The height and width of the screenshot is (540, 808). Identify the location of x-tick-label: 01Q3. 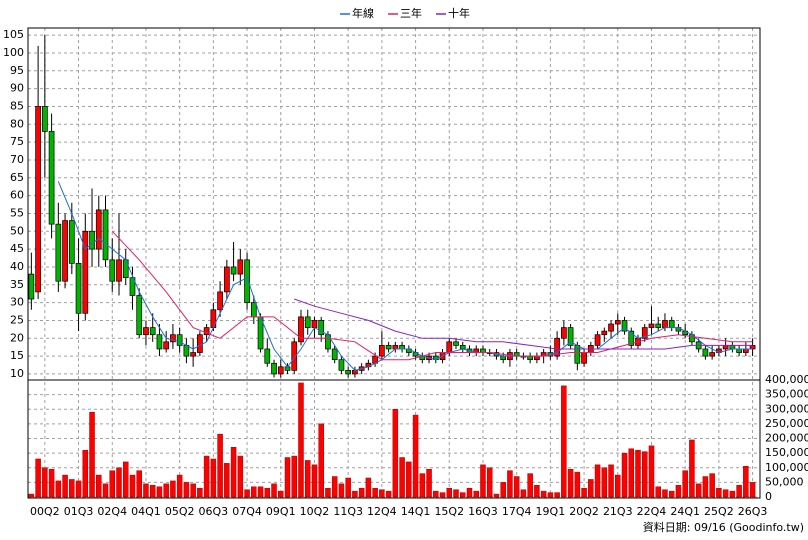
(79, 511).